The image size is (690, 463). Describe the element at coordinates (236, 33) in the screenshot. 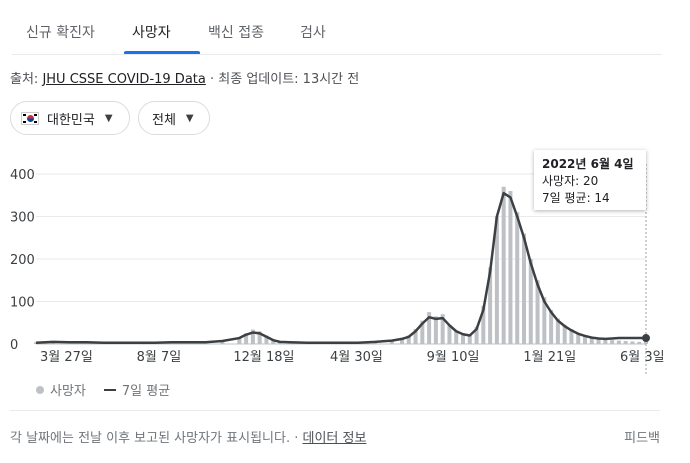

I see `tab-vaccinations: 백신 접종` at that location.